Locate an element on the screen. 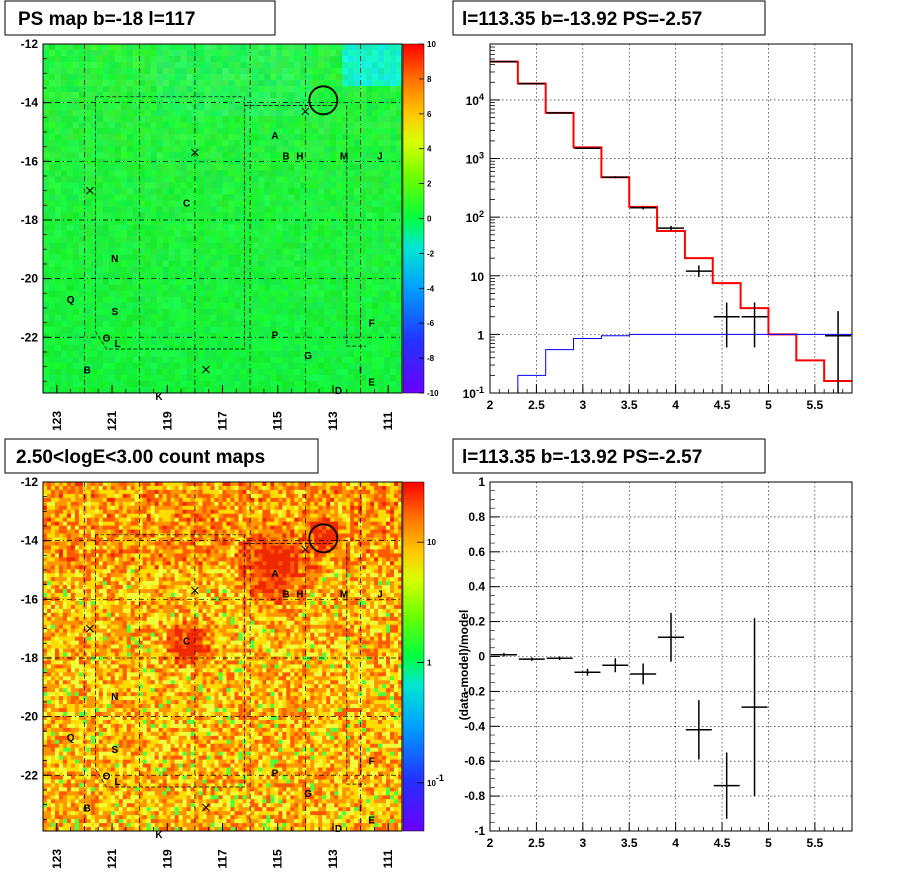  source-label: O is located at coordinates (107, 338).